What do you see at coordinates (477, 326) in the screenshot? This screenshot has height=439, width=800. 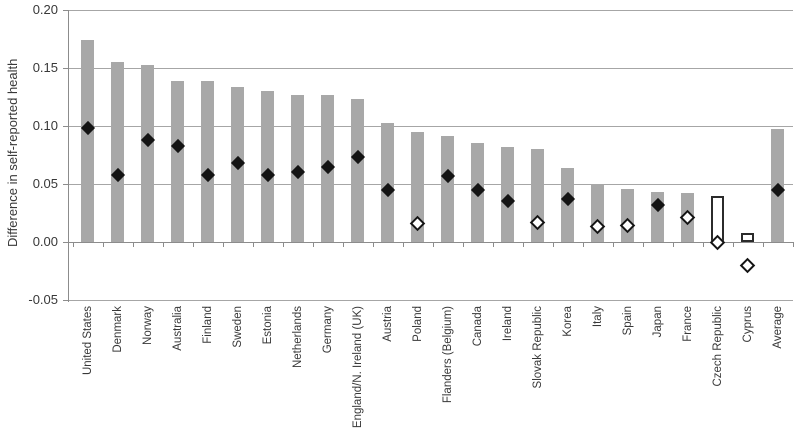 I see `x-axis-category-label: Canada` at bounding box center [477, 326].